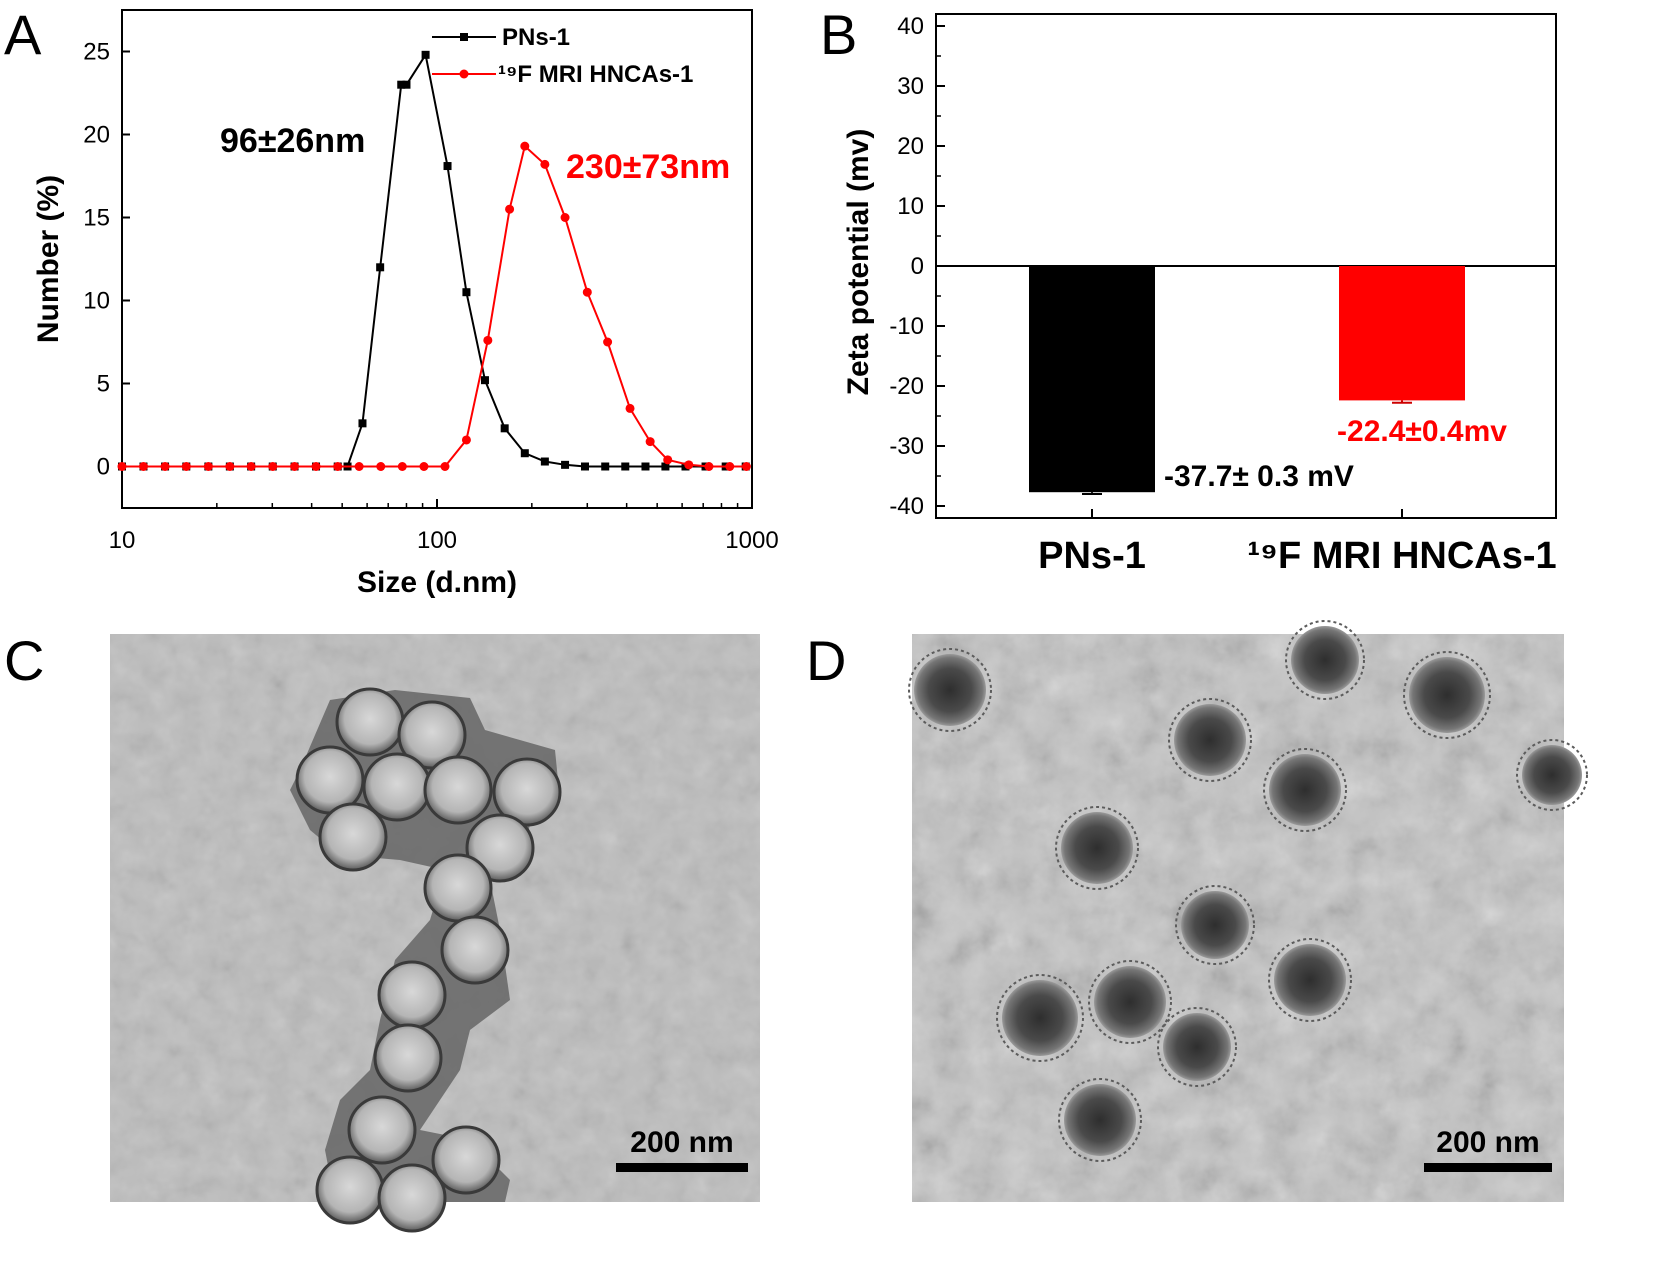 This screenshot has height=1274, width=1654. I want to click on y-axis-title-a: Number (%), so click(48, 259).